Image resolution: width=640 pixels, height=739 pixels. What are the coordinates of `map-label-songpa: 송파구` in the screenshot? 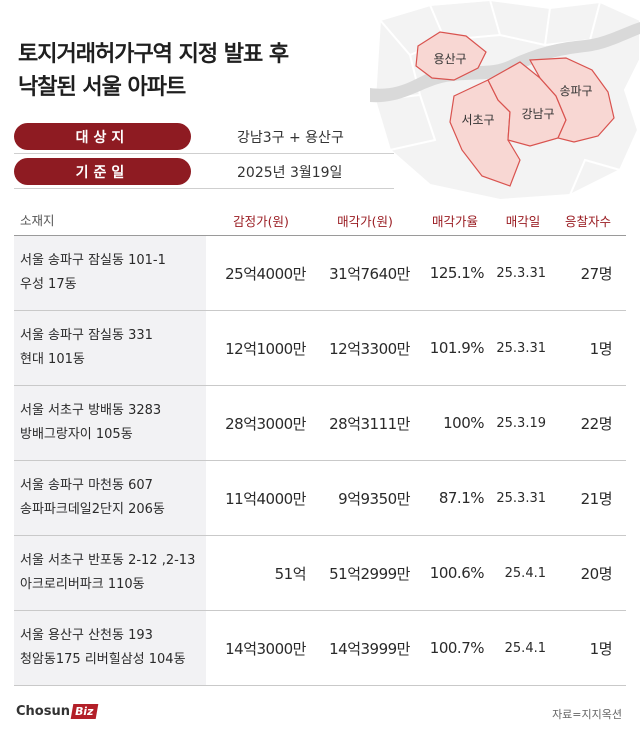 It's located at (575, 91).